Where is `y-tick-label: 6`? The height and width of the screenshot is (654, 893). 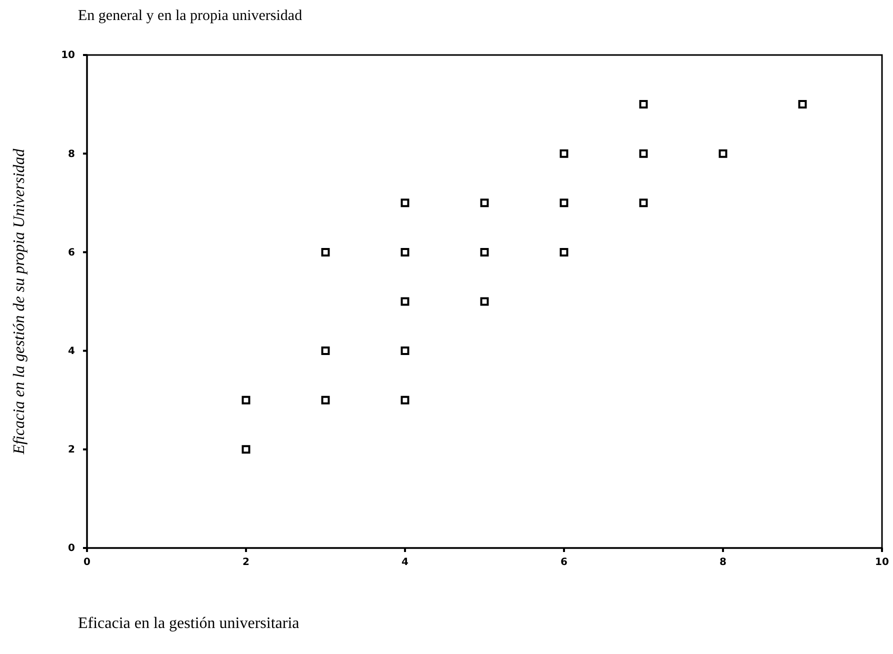 y-tick-label: 6 is located at coordinates (72, 252).